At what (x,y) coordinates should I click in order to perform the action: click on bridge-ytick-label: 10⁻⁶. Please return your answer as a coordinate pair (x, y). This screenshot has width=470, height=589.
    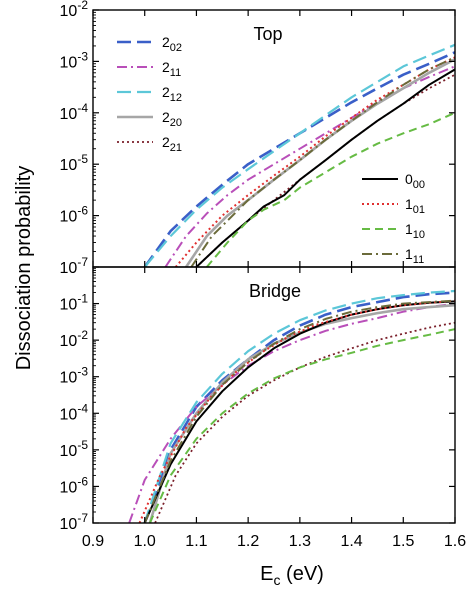
    Looking at the image, I should click on (74, 485).